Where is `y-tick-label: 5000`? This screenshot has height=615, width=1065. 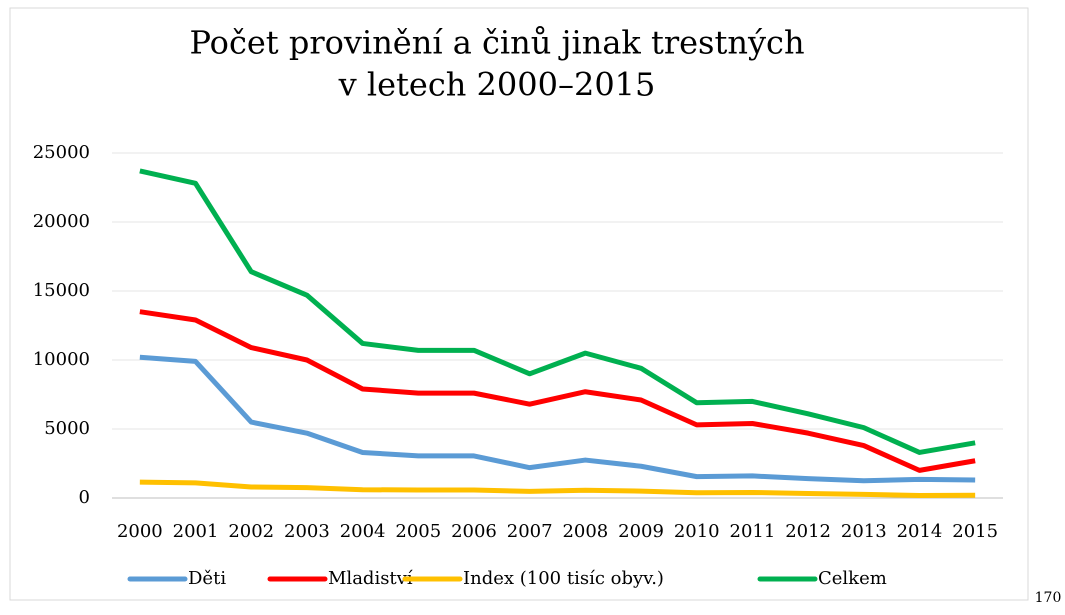
y-tick-label: 5000 is located at coordinates (67, 428).